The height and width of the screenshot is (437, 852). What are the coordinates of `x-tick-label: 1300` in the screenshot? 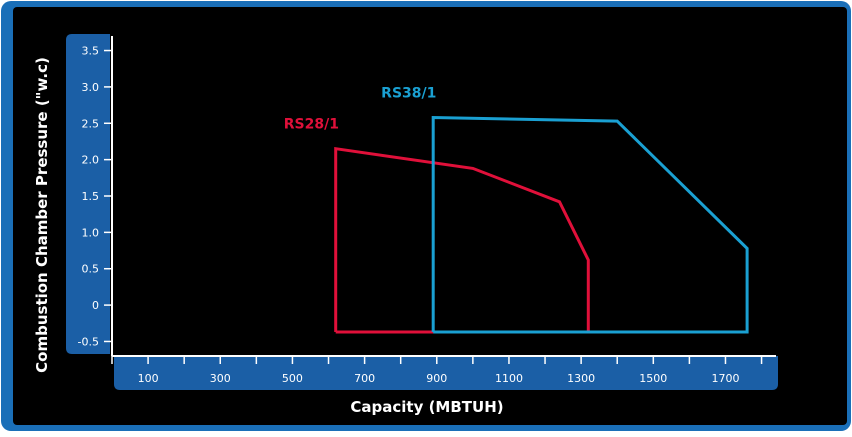 It's located at (581, 378).